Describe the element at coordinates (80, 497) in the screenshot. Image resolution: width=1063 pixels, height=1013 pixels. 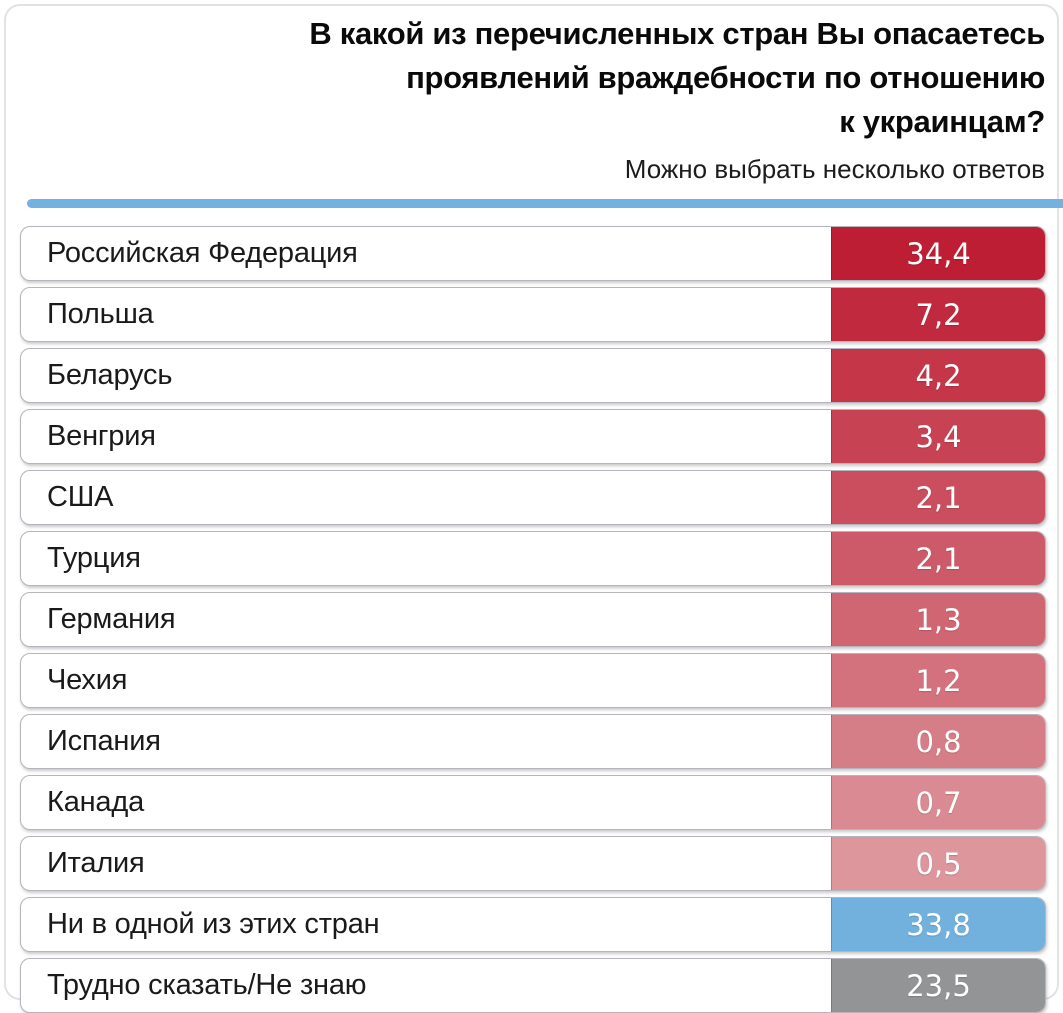
I see `row-label: США` at that location.